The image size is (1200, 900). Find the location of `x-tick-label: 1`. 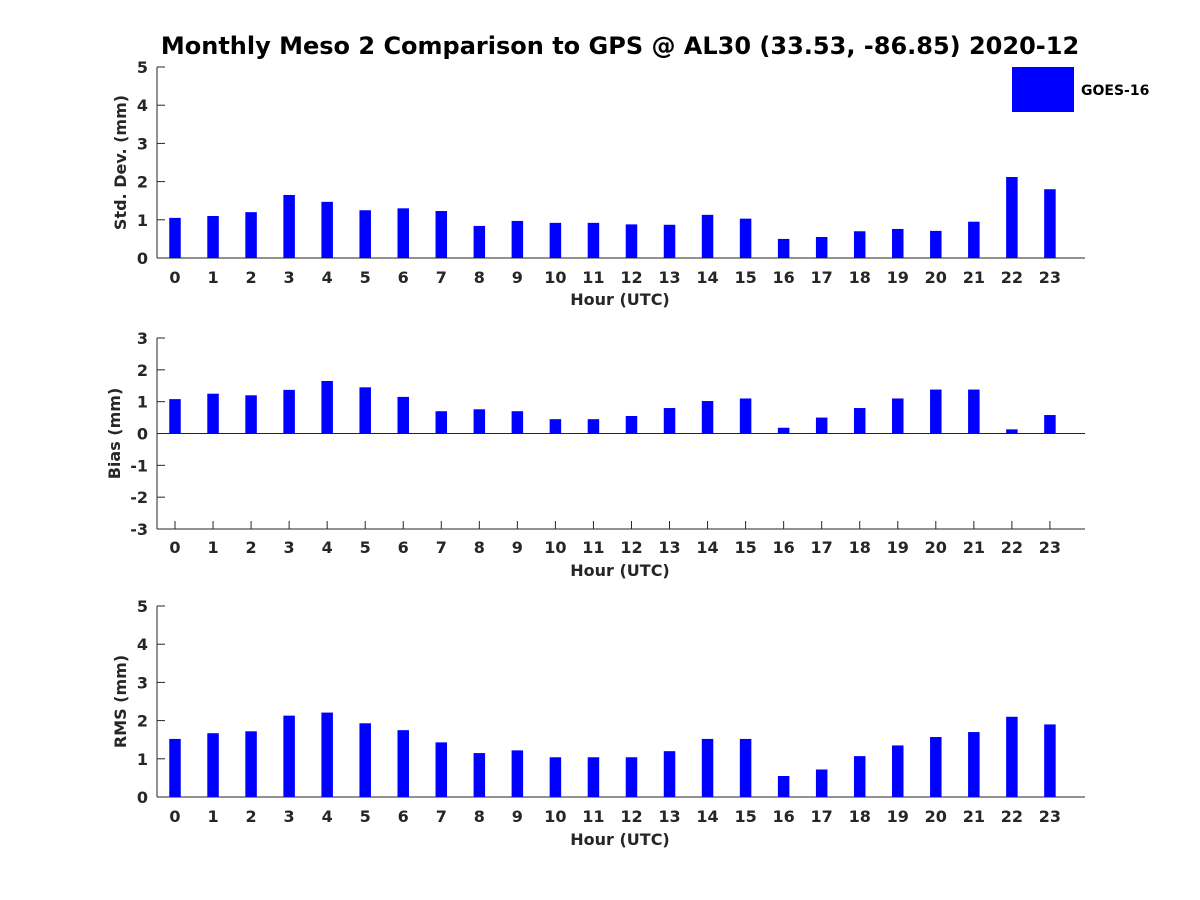

x-tick-label: 1 is located at coordinates (212, 547).